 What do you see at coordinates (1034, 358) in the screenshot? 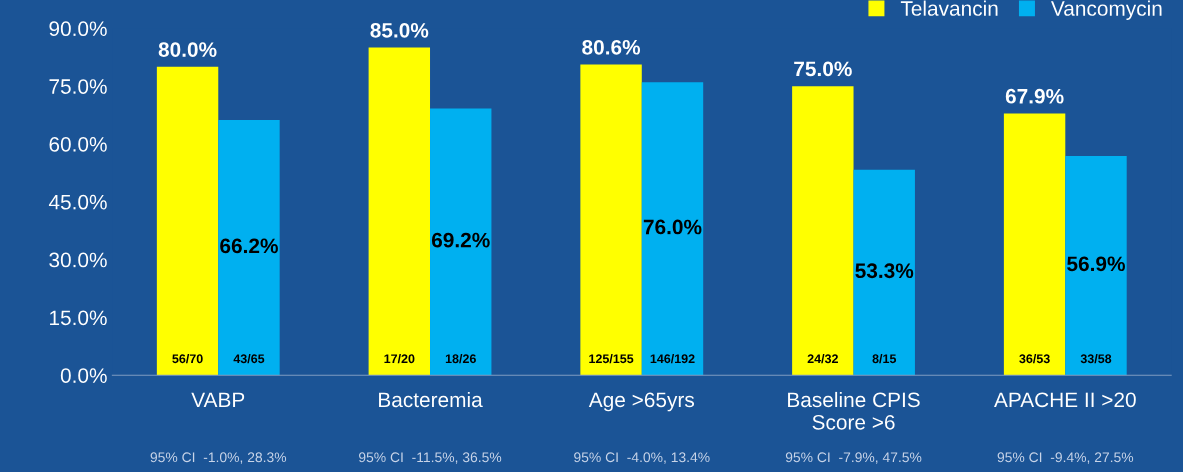
I see `annotation: 36/53` at bounding box center [1034, 358].